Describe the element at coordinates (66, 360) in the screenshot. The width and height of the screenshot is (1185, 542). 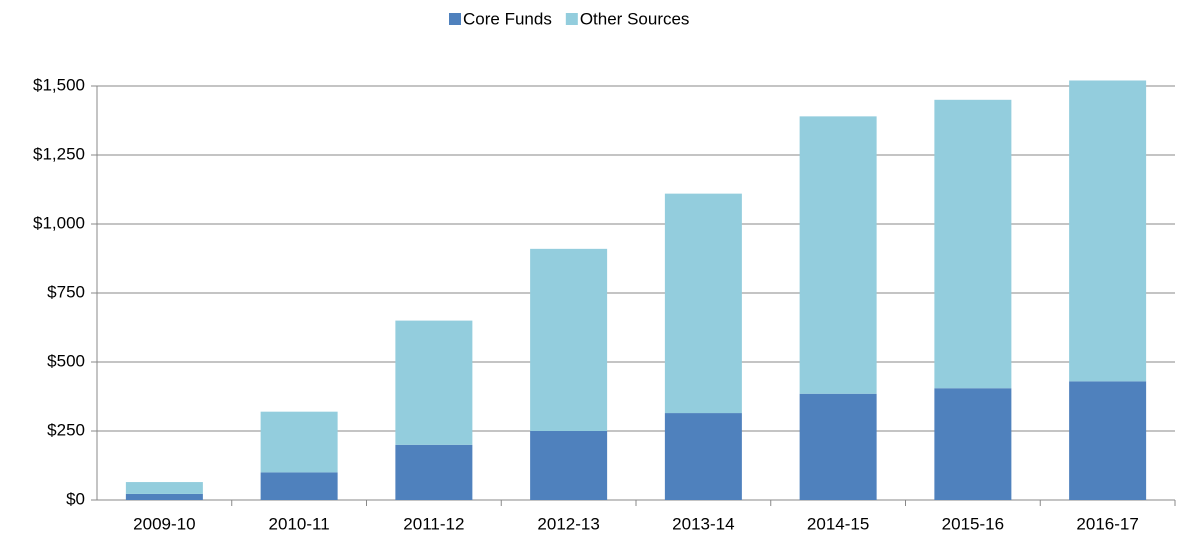
I see `y-tick-label: $500` at that location.